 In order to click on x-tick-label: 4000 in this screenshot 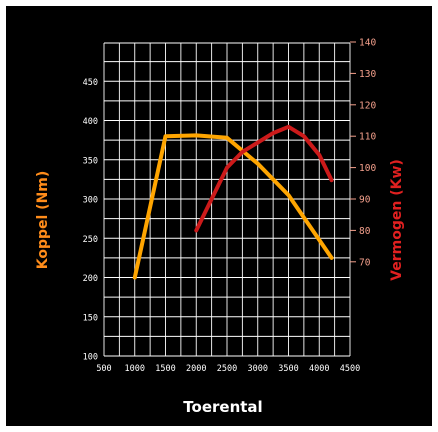, I will do `click(319, 369)`.